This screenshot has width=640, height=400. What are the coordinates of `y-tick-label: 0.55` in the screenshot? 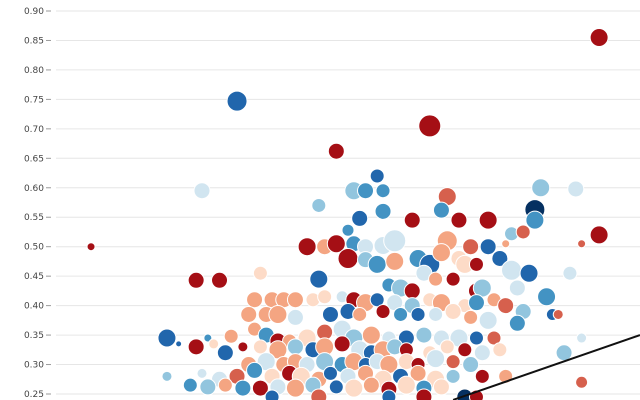 It's located at (34, 218).